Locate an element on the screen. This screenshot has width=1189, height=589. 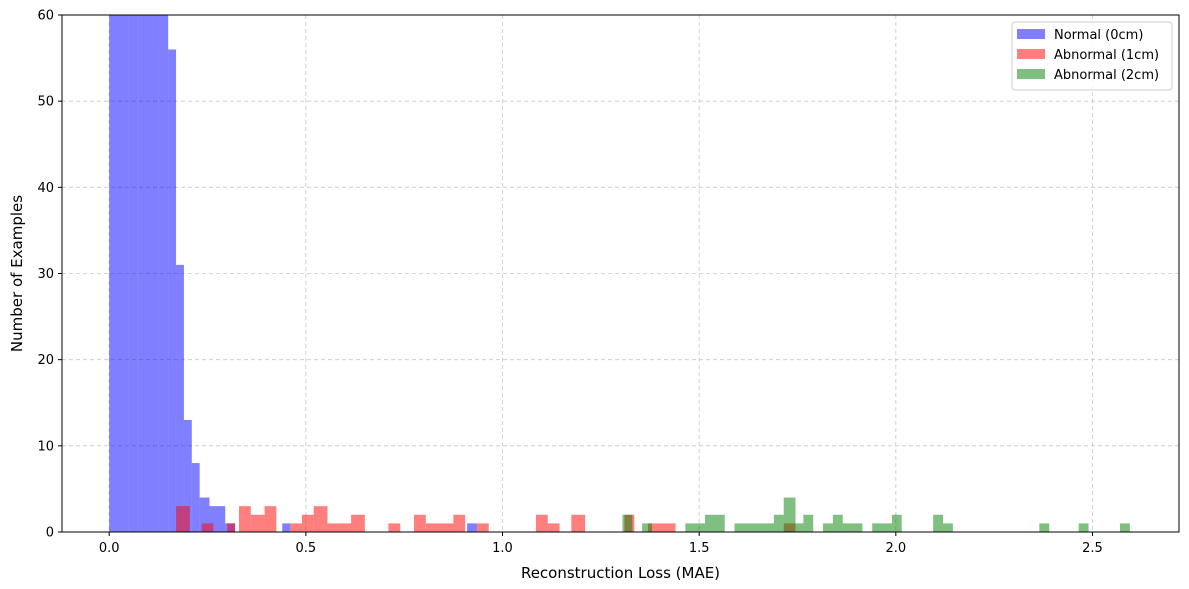
legend-swatch-normal is located at coordinates (1031, 34).